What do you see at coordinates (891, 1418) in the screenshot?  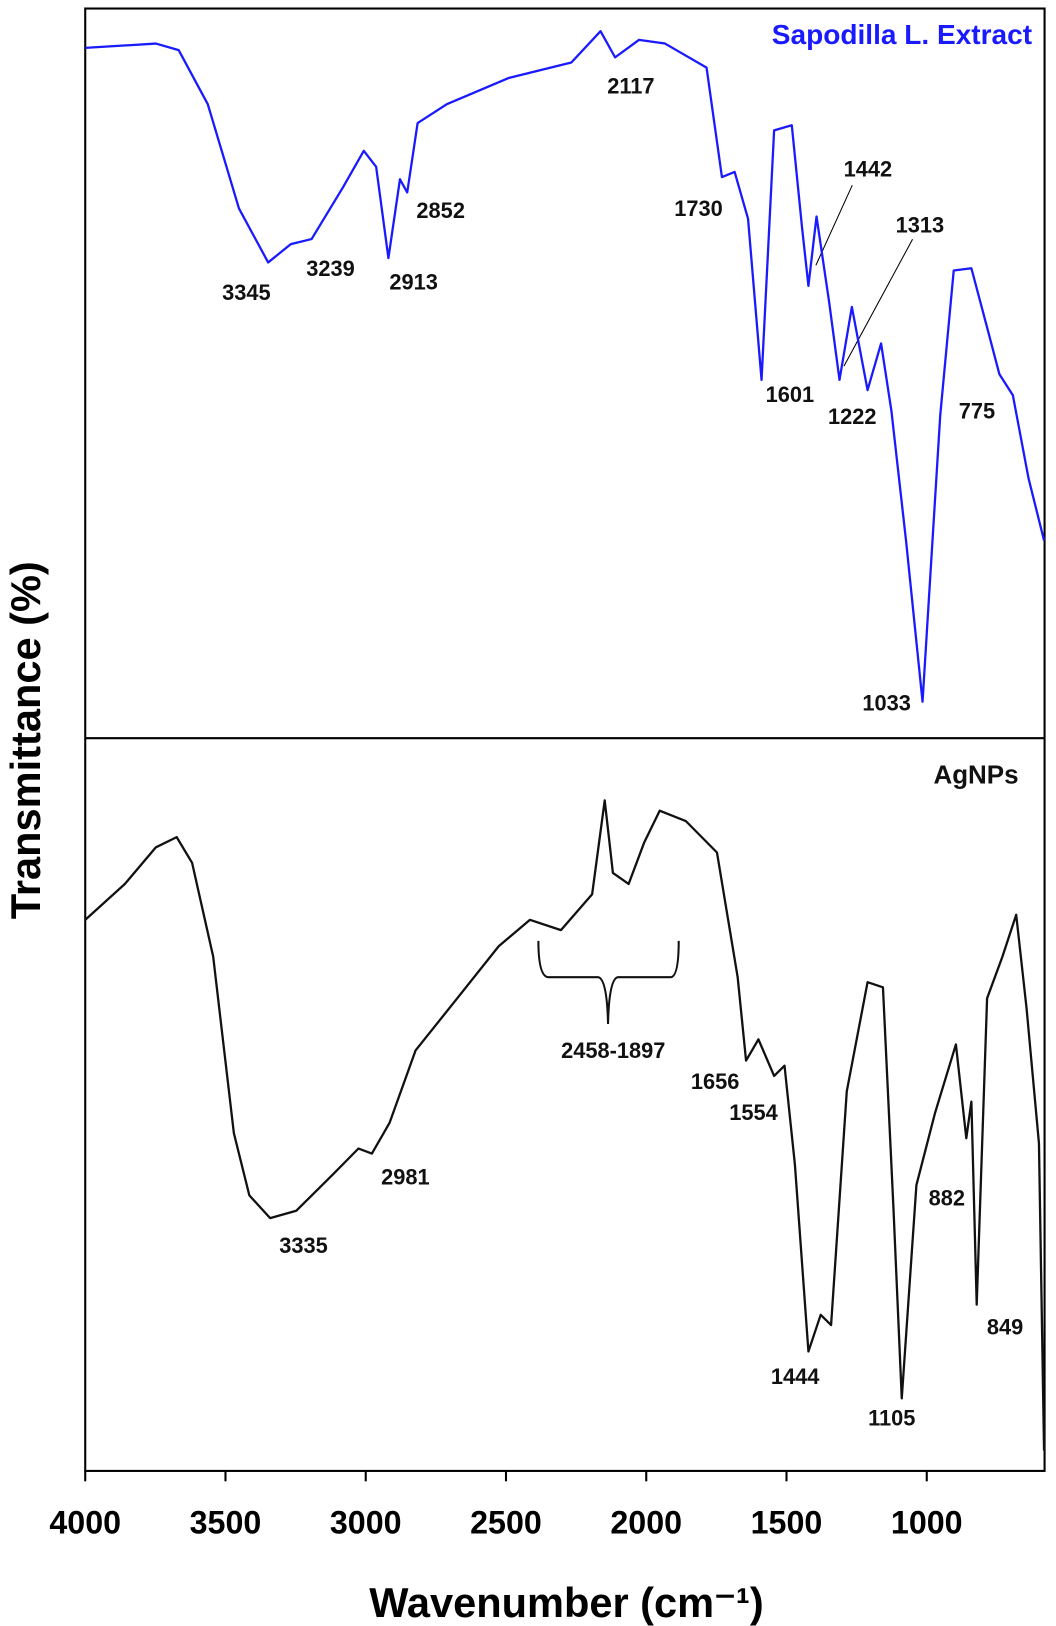 I see `peak-label: 1105` at bounding box center [891, 1418].